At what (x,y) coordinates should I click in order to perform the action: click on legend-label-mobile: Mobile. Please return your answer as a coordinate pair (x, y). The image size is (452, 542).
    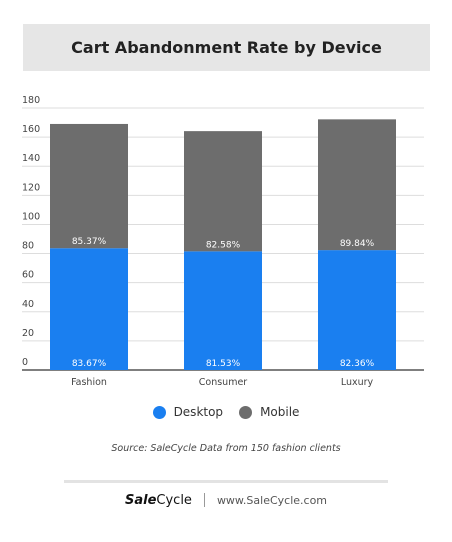
    Looking at the image, I should click on (280, 412).